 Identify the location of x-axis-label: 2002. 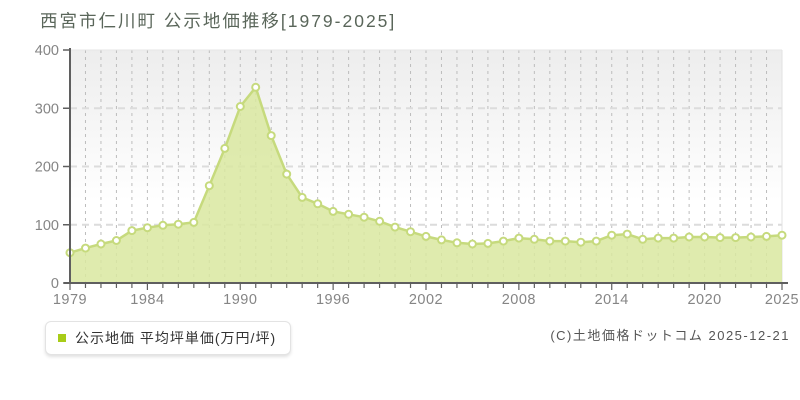
(426, 300).